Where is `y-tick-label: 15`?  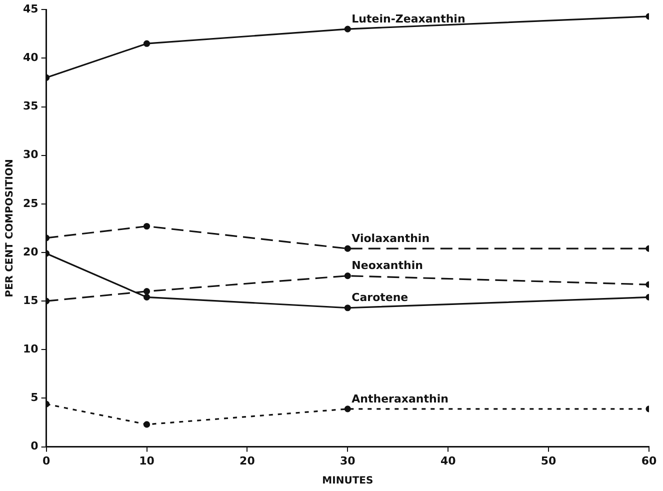
y-tick-label: 15 is located at coordinates (30, 300).